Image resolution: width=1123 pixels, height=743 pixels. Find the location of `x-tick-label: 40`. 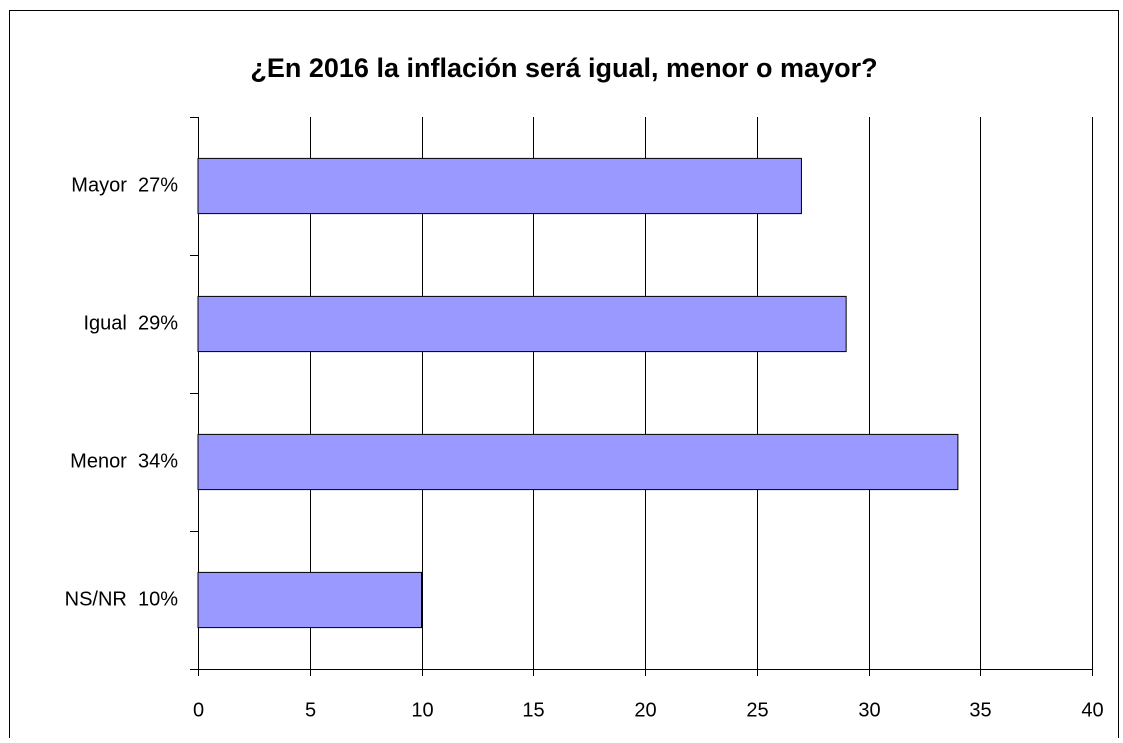

x-tick-label: 40 is located at coordinates (1092, 710).